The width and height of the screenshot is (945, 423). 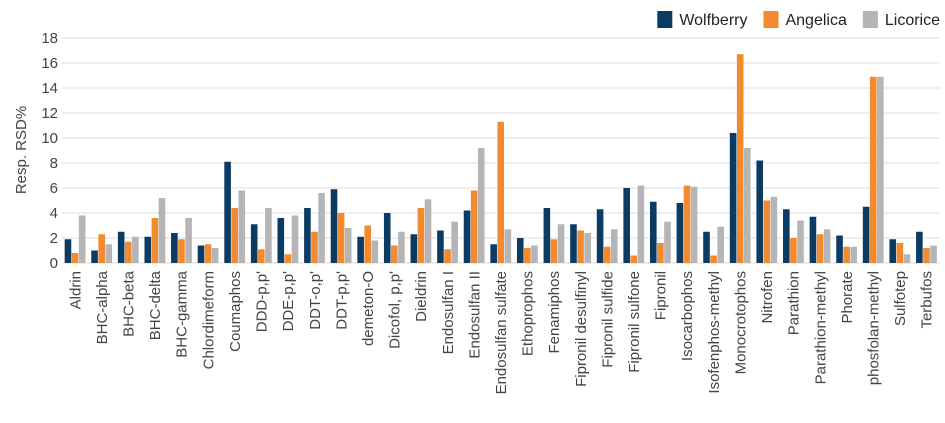 I want to click on y-tick-label: 0, so click(x=54, y=263).